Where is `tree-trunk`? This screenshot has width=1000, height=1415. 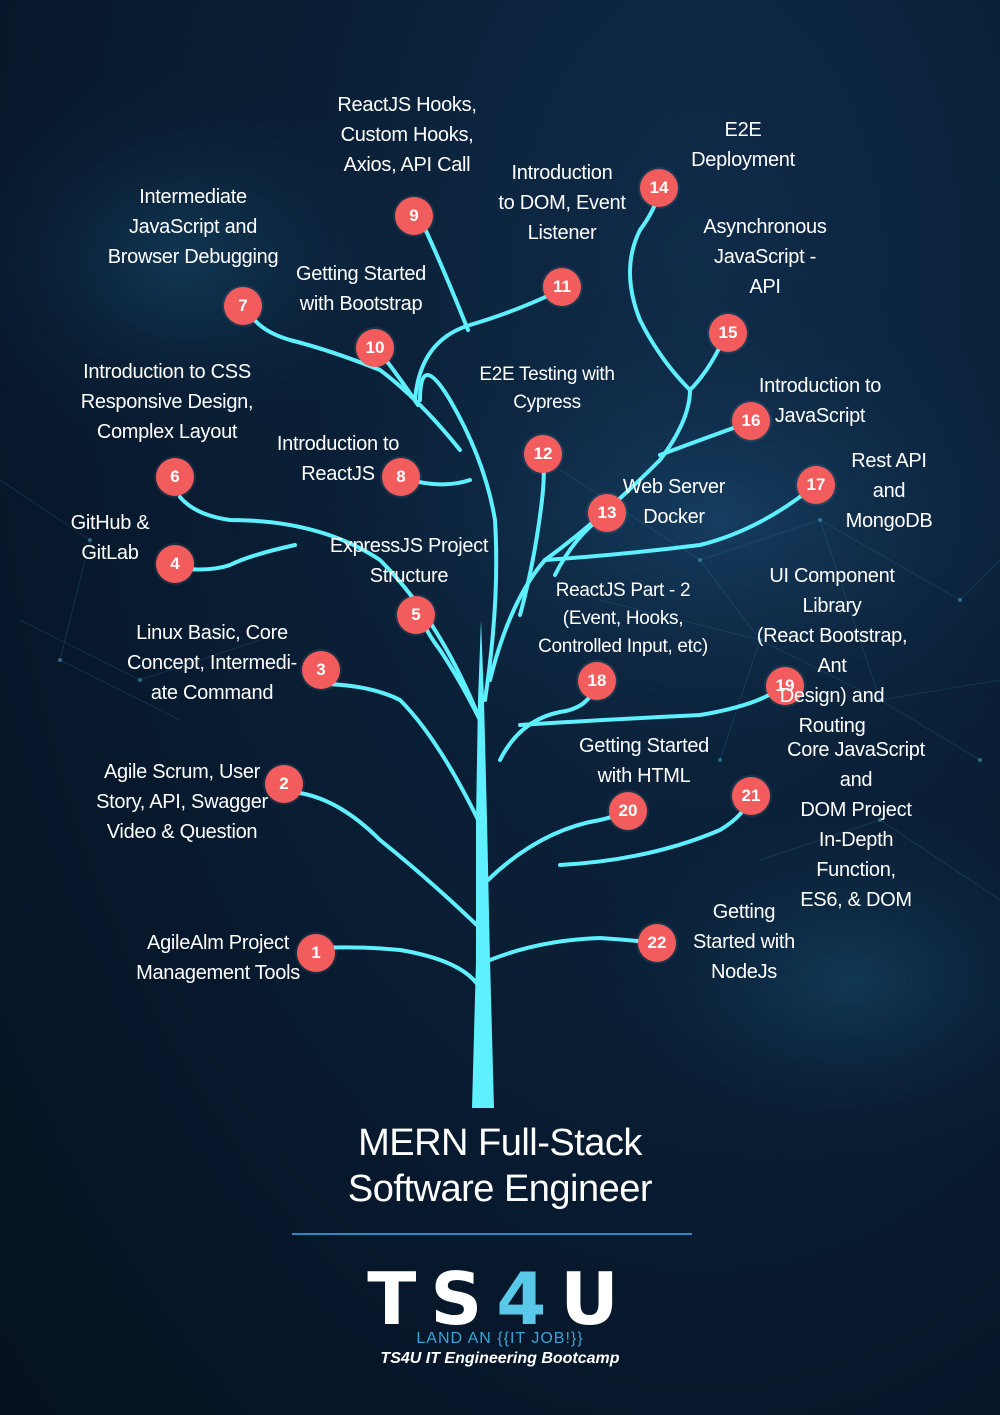
tree-trunk is located at coordinates (483, 864).